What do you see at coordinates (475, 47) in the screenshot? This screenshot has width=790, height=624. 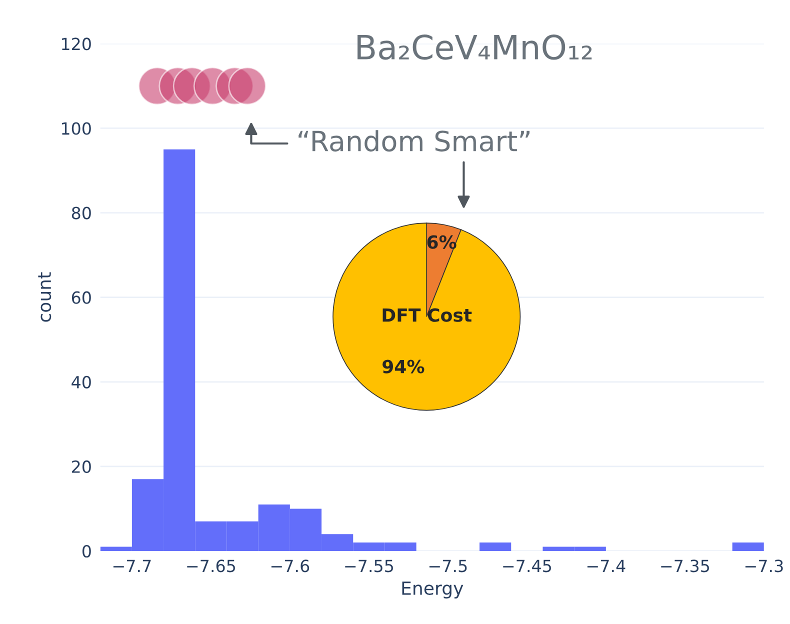 I see `chart-title: Ba₂CeV₄MnO₁₂` at bounding box center [475, 47].